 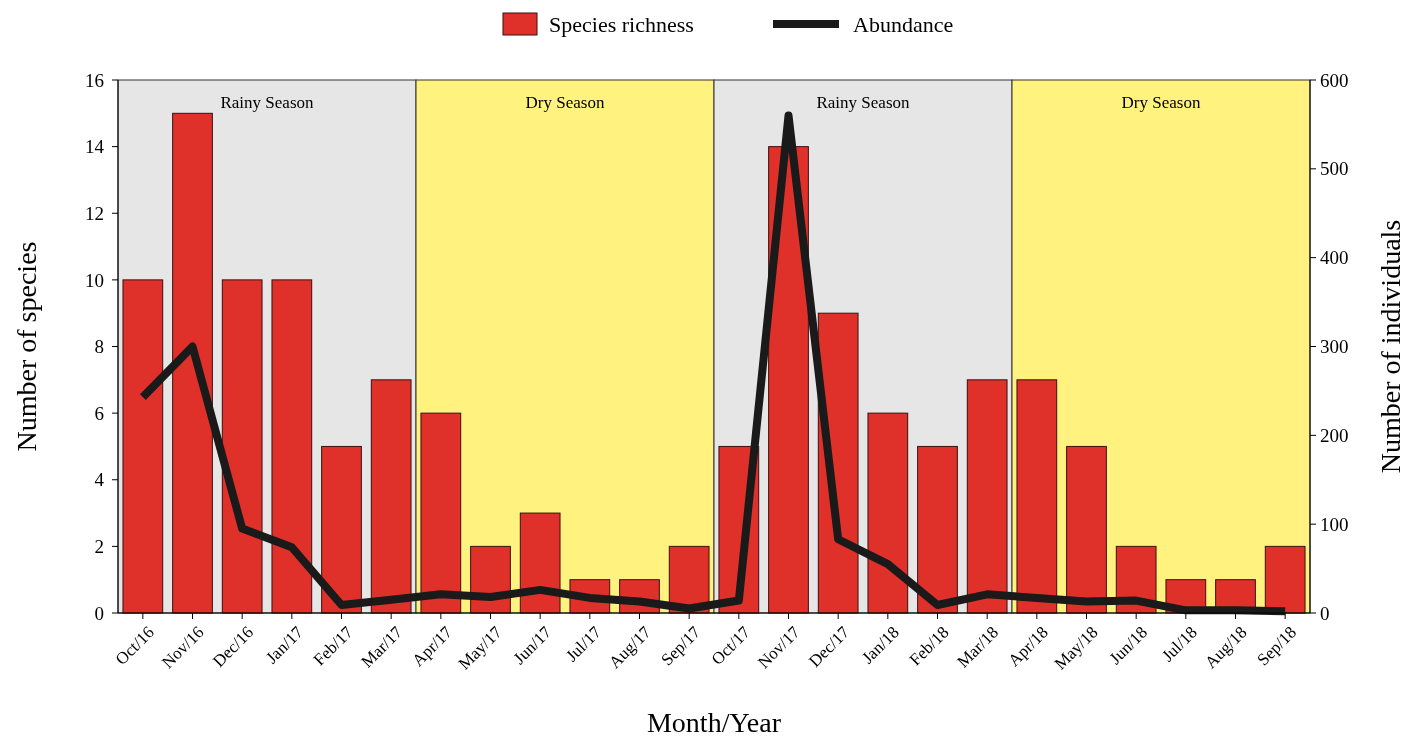 What do you see at coordinates (1390, 346) in the screenshot?
I see `y2-axis-title: Number of individuals` at bounding box center [1390, 346].